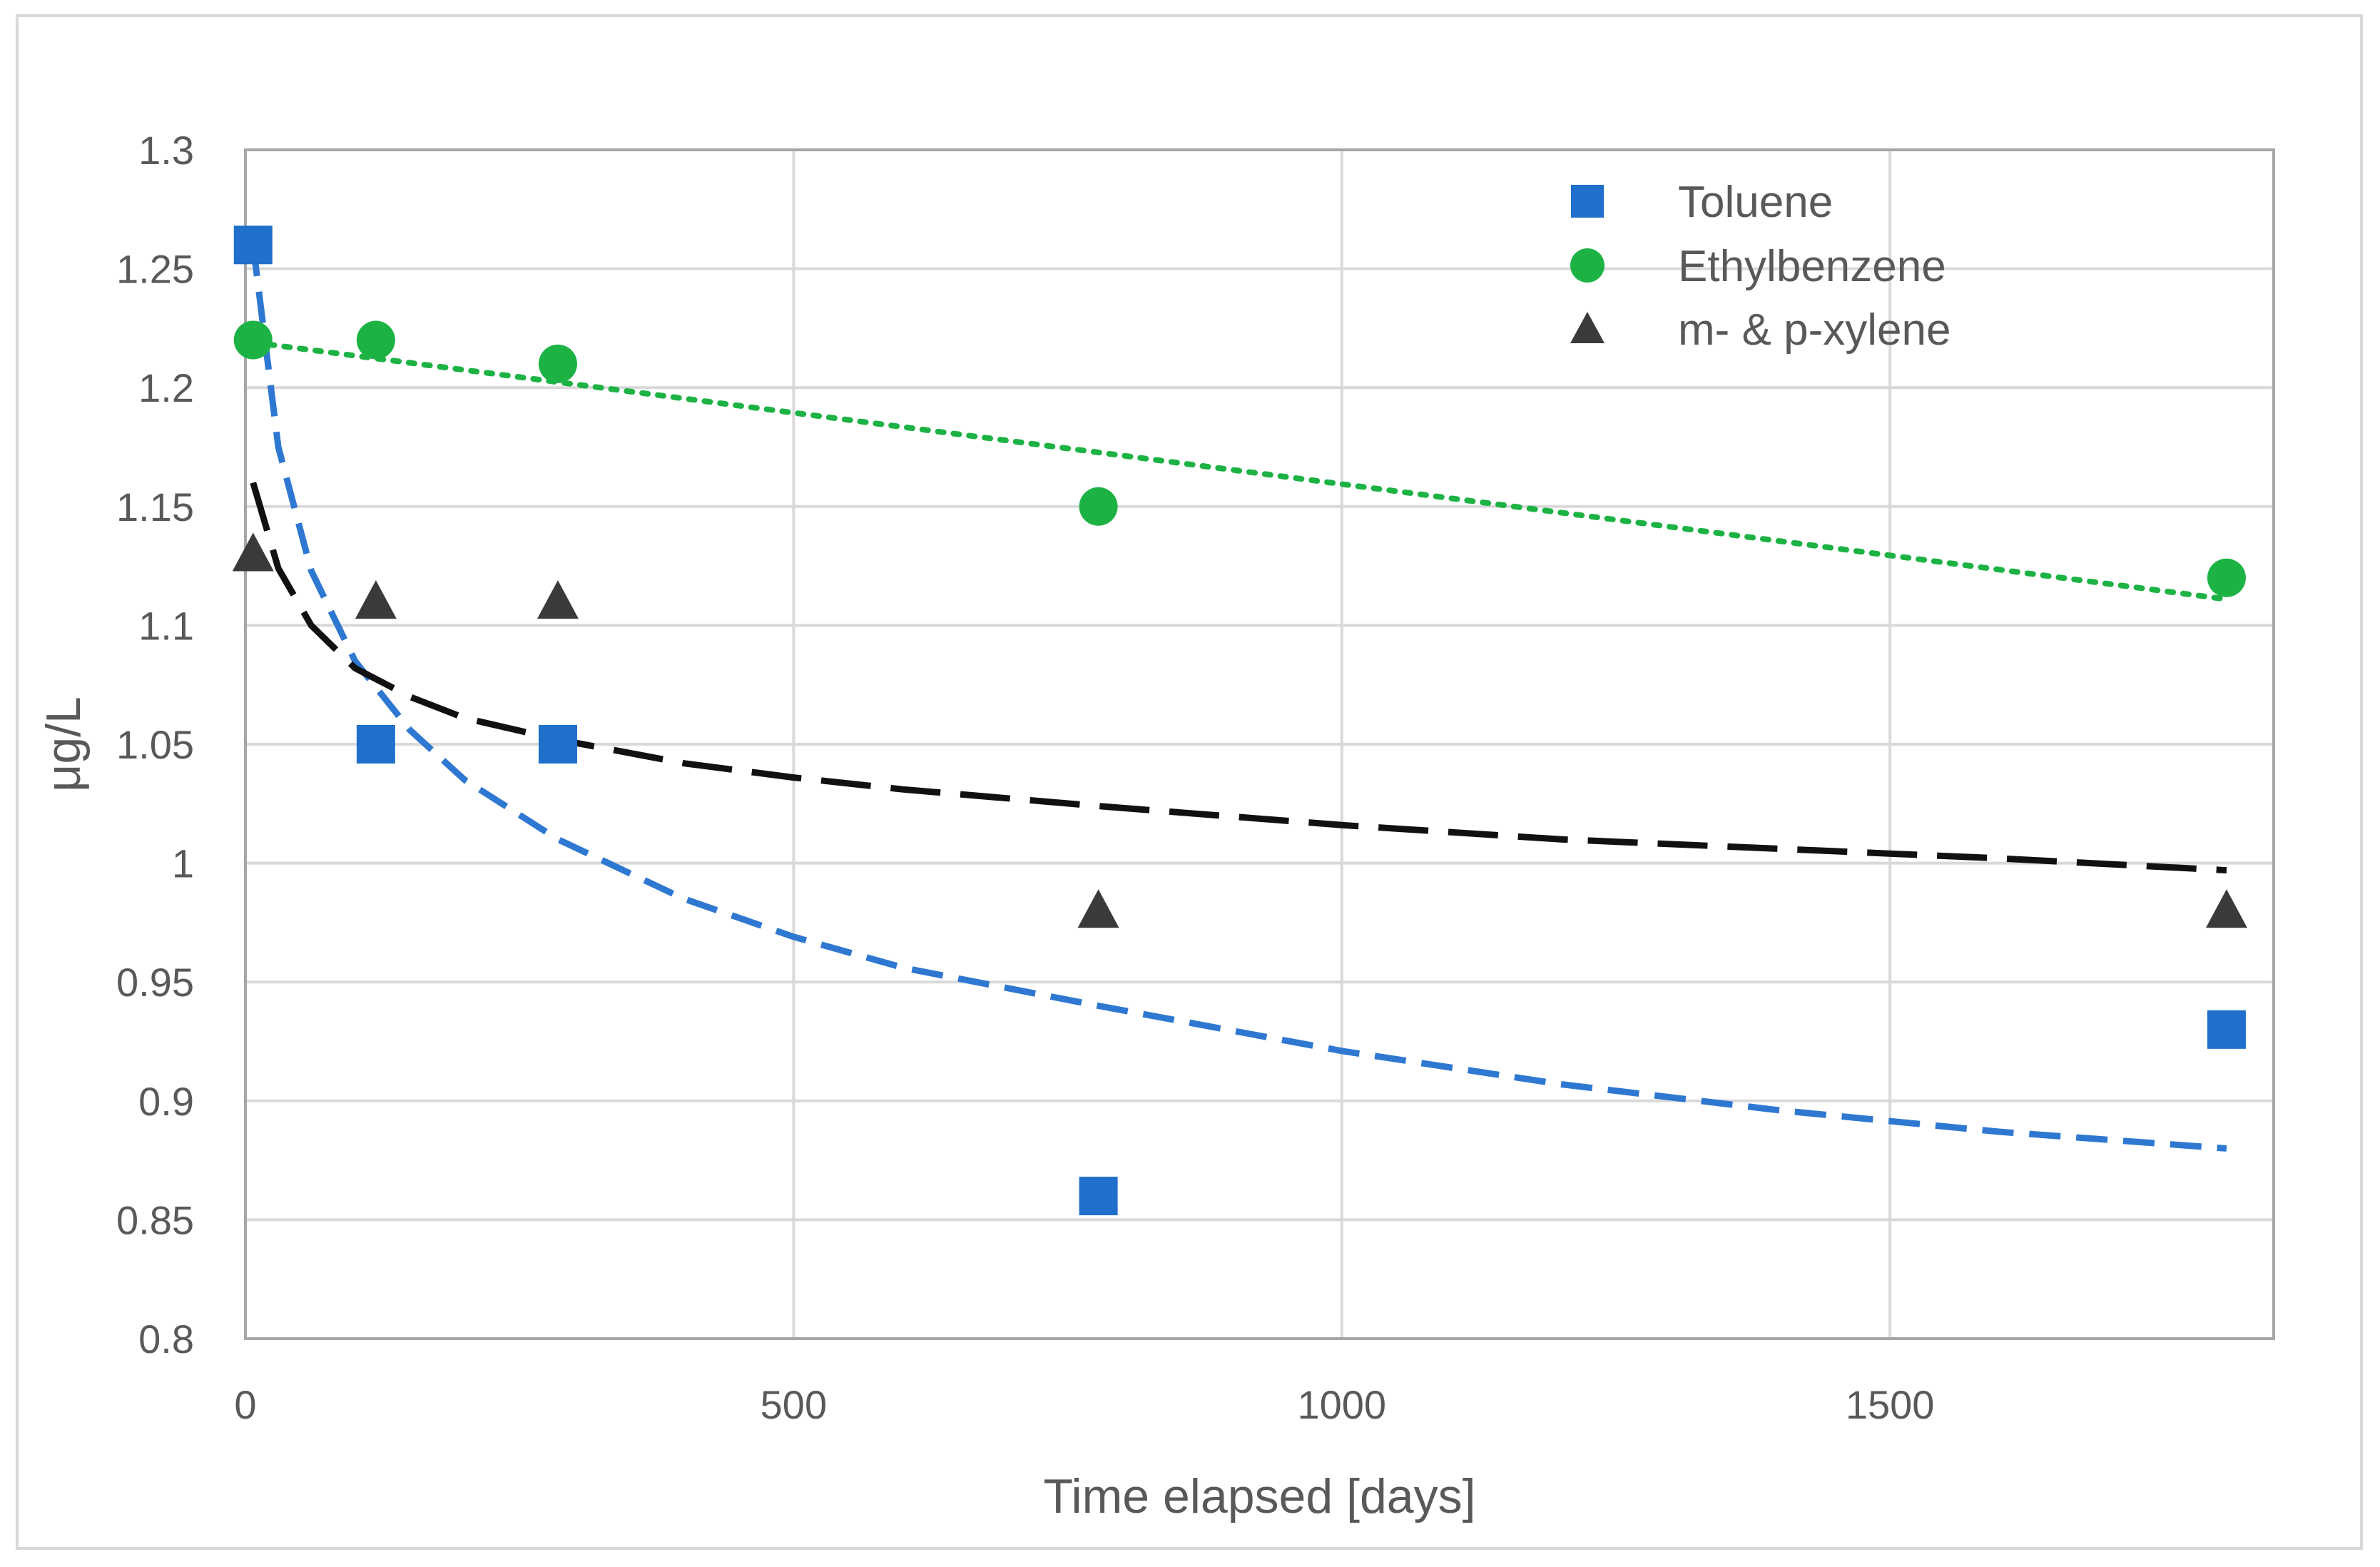 Image resolution: width=2380 pixels, height=1567 pixels. I want to click on y-tick-label: 0.9, so click(166, 1101).